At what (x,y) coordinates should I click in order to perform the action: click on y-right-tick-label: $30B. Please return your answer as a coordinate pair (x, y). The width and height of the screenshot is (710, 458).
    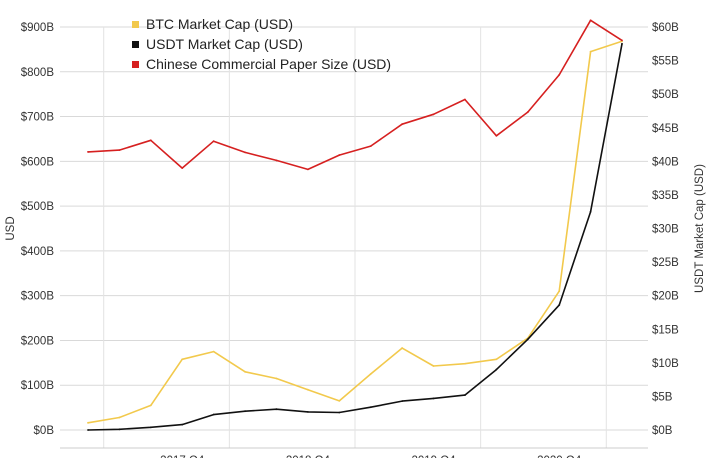
    Looking at the image, I should click on (665, 230).